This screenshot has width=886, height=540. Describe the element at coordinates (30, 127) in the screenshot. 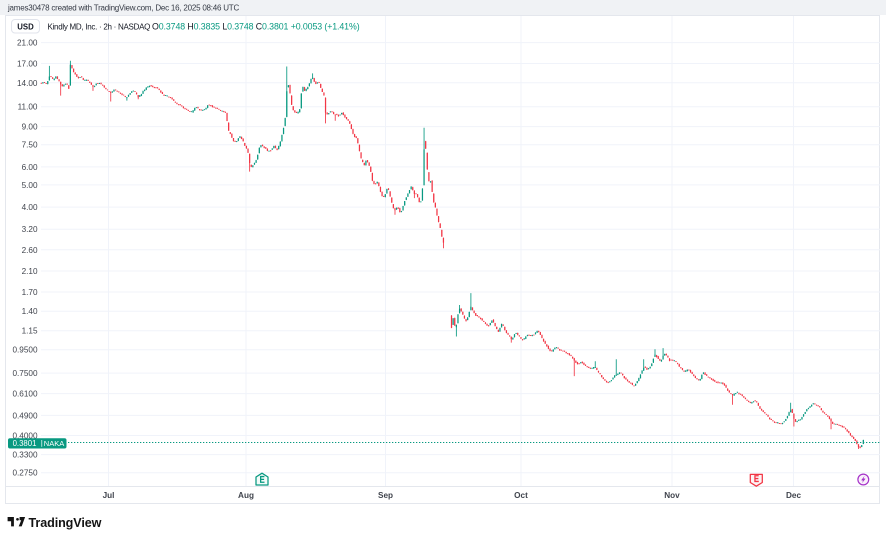

I see `svg-text: 9.00` at that location.